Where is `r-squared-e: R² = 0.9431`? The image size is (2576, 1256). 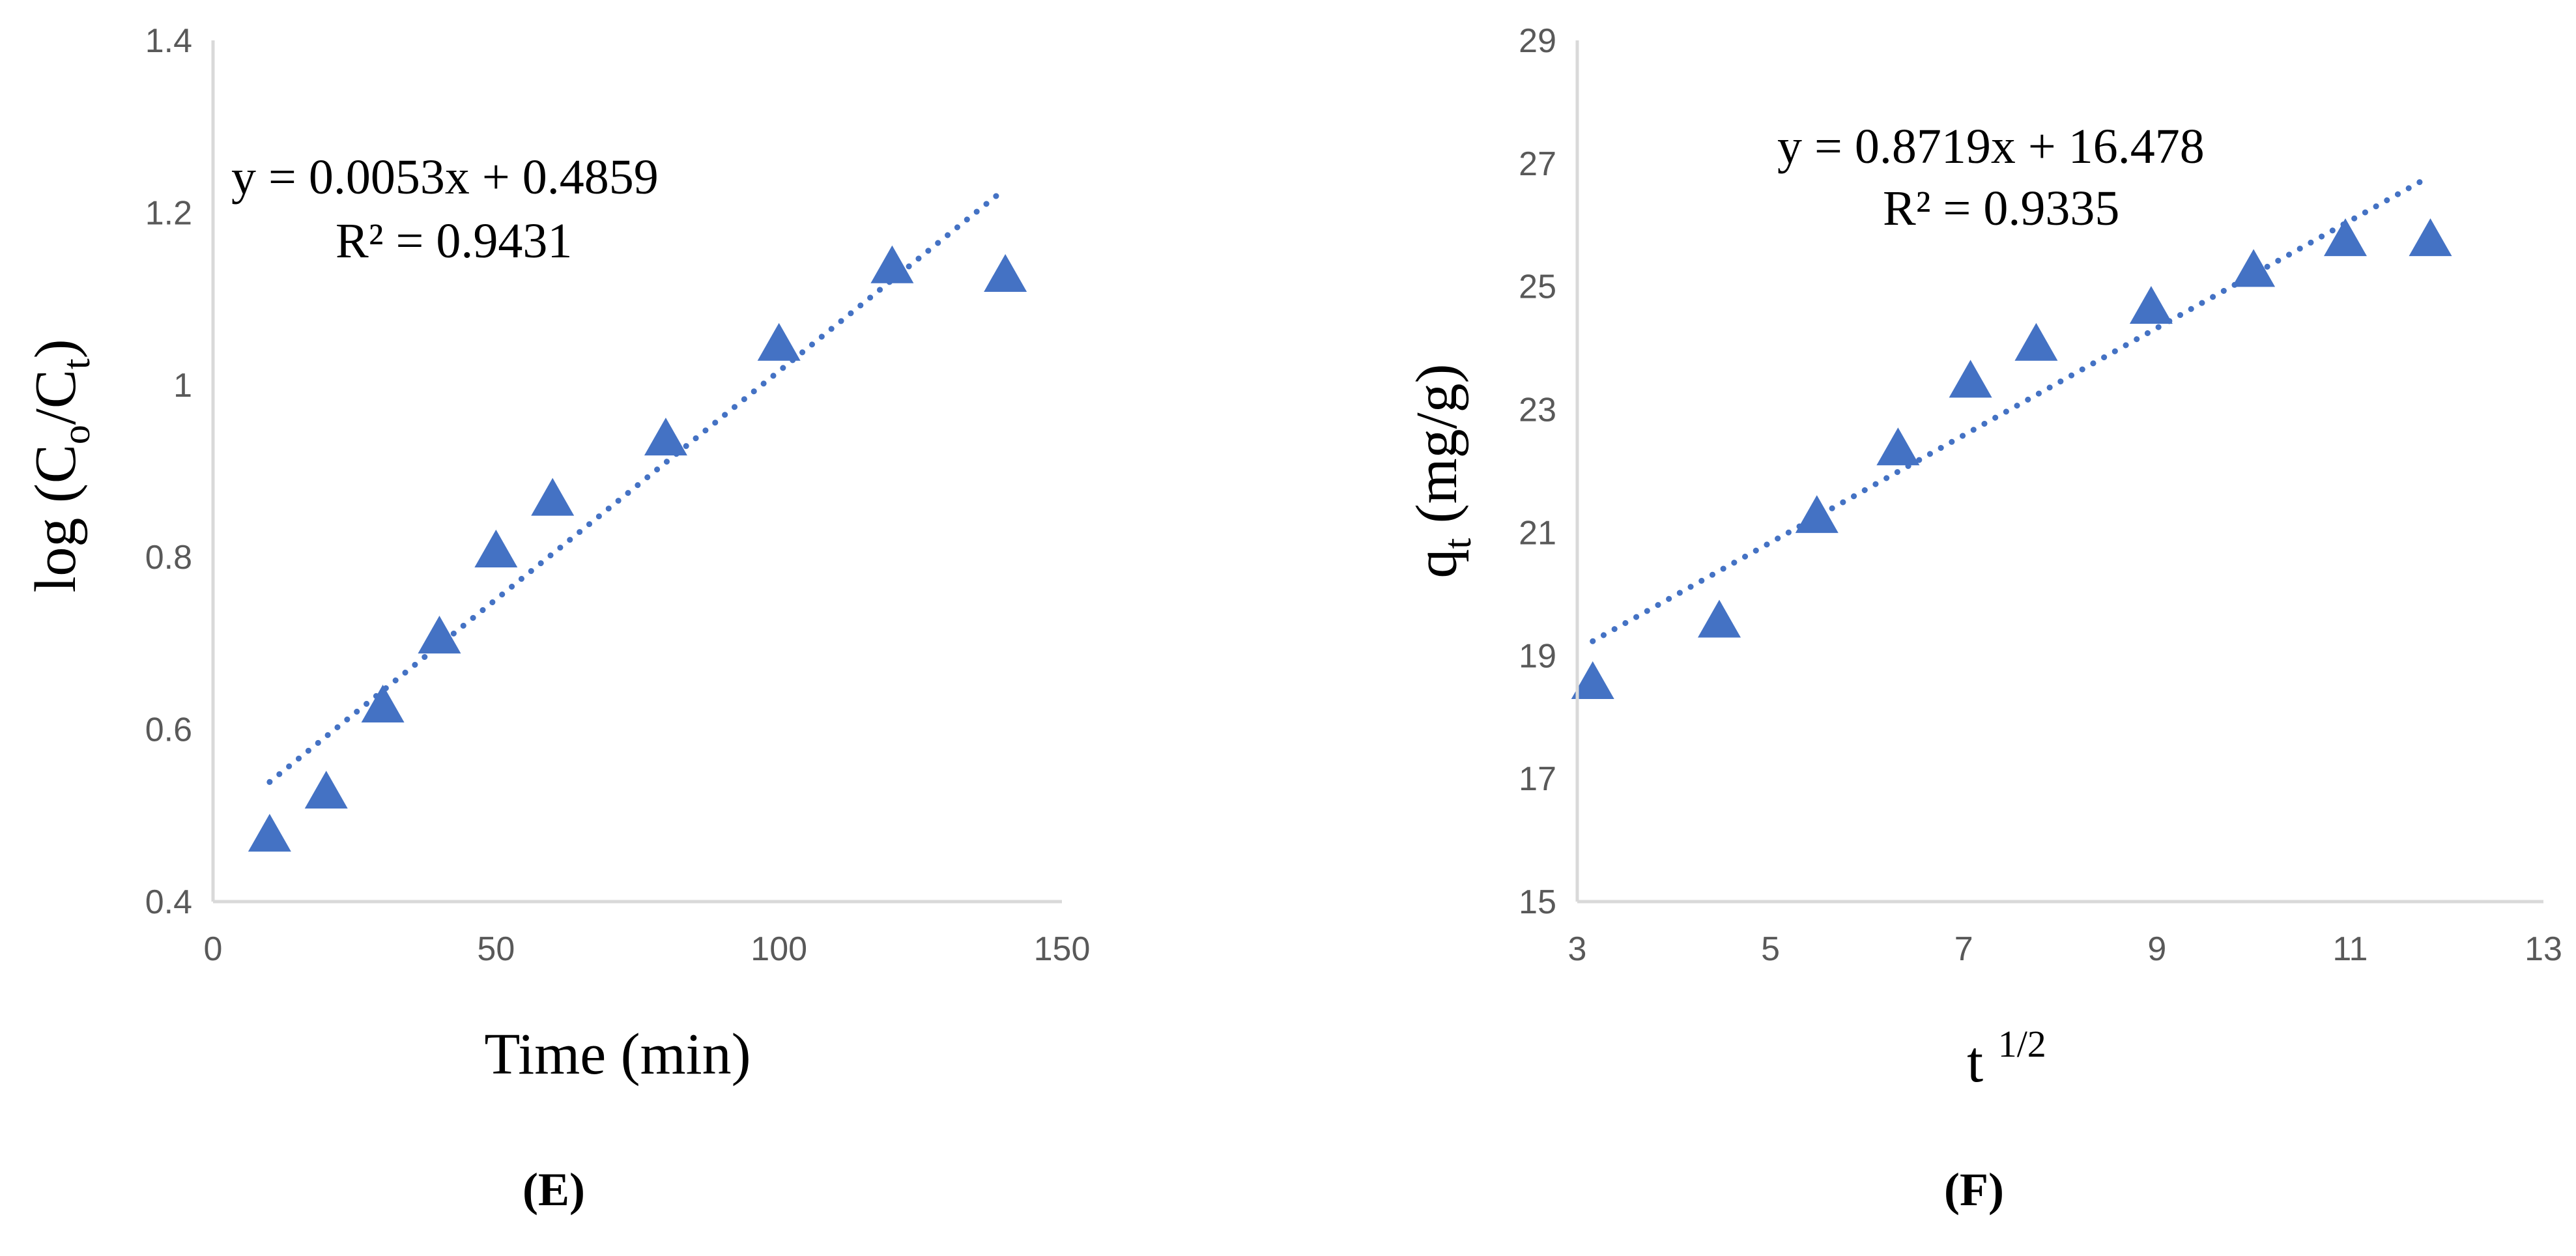 r-squared-e: R² = 0.9431 is located at coordinates (454, 241).